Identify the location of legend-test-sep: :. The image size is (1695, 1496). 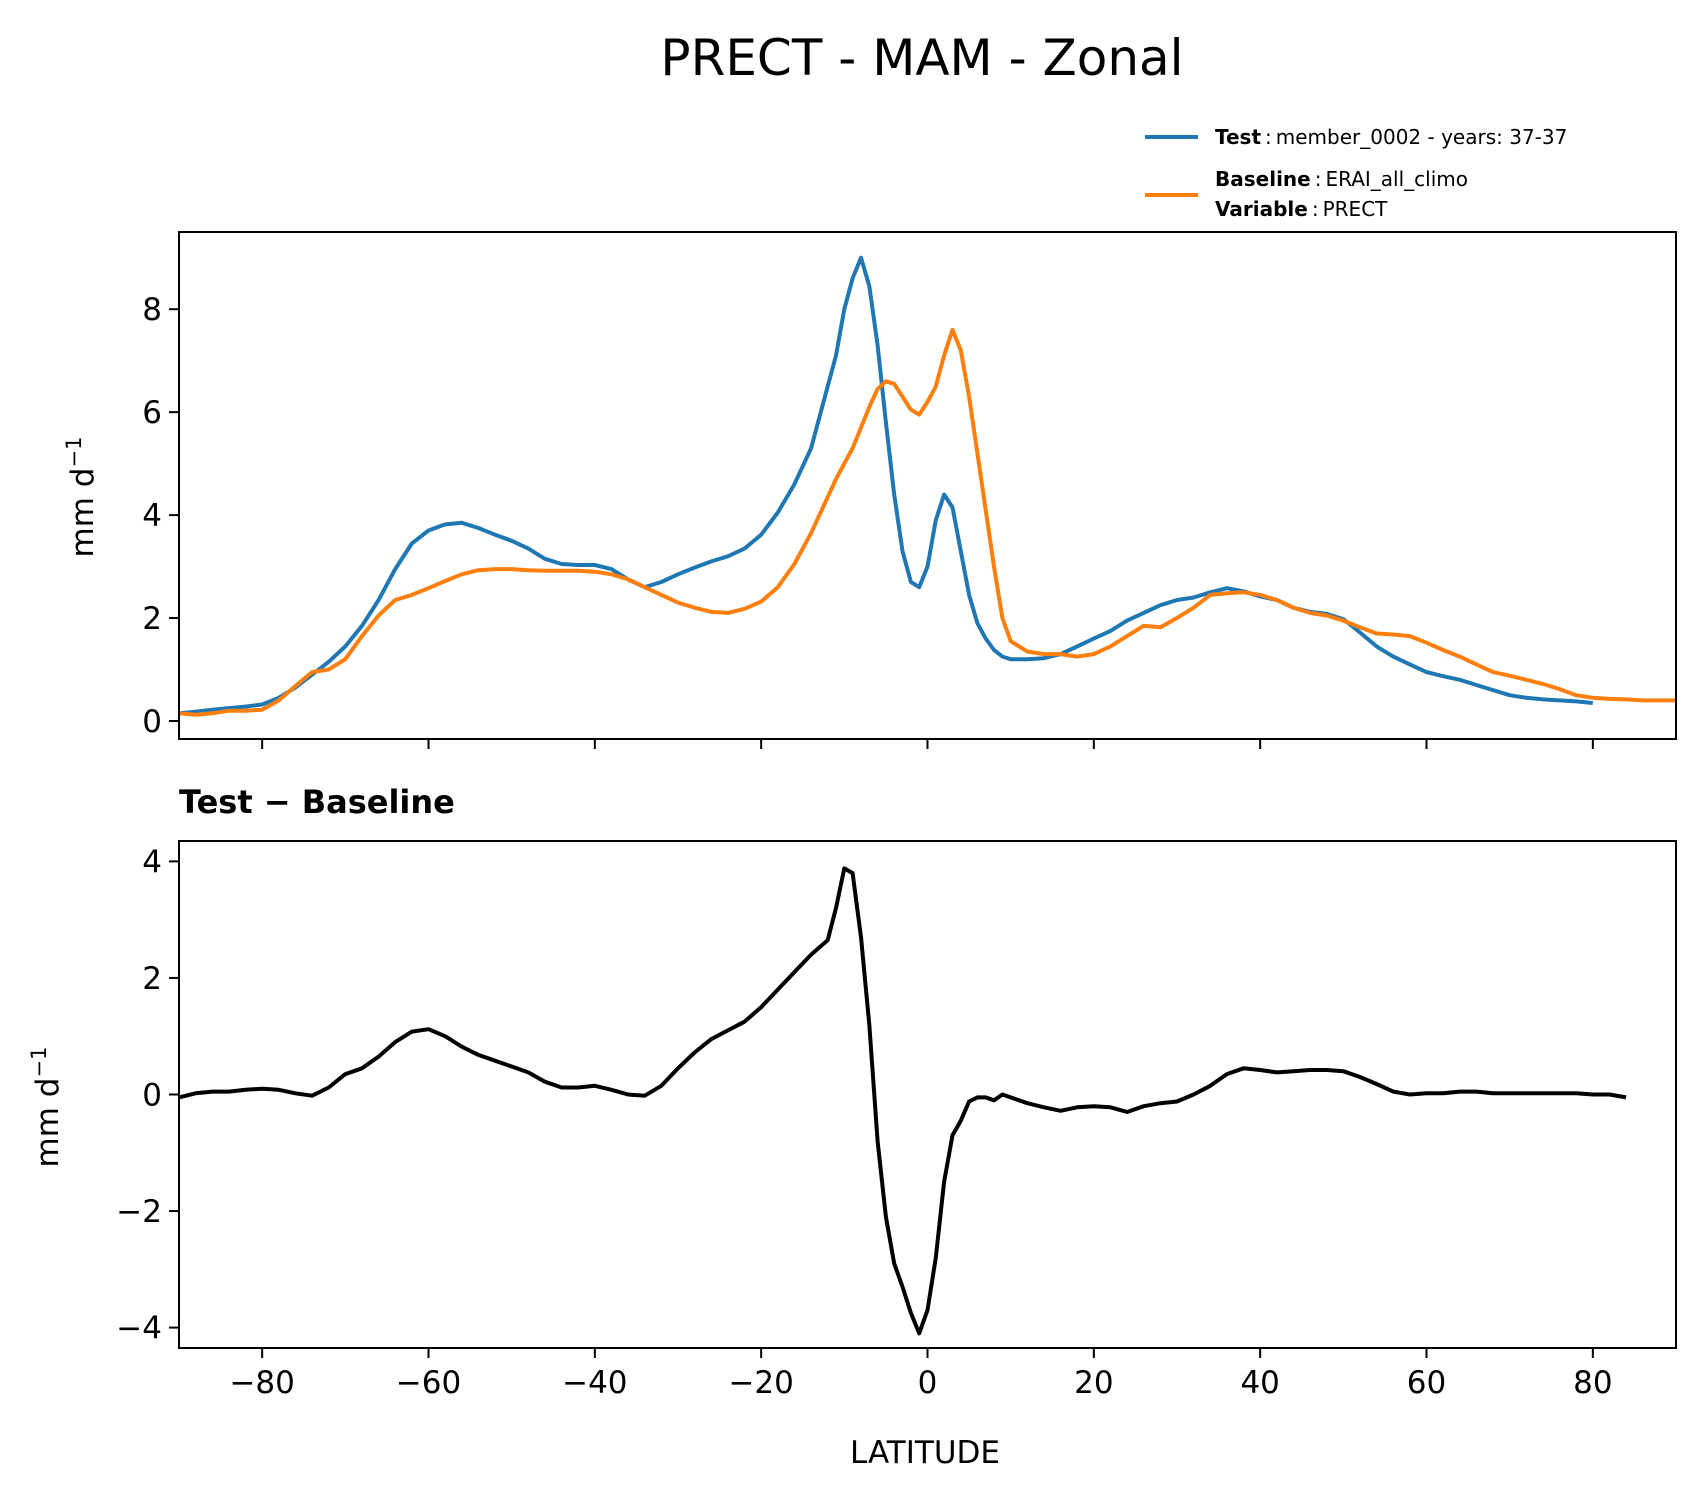
(1268, 137).